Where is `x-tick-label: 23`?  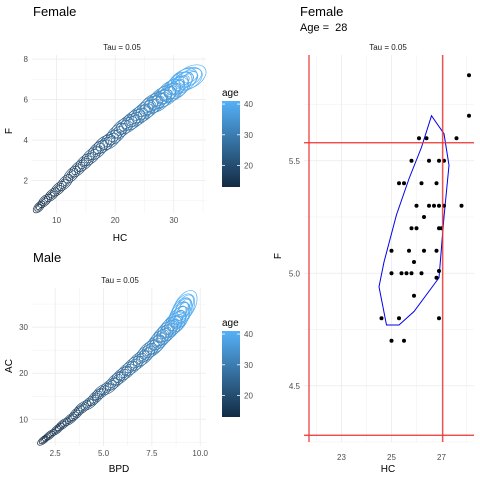 x-tick-label: 23 is located at coordinates (341, 457).